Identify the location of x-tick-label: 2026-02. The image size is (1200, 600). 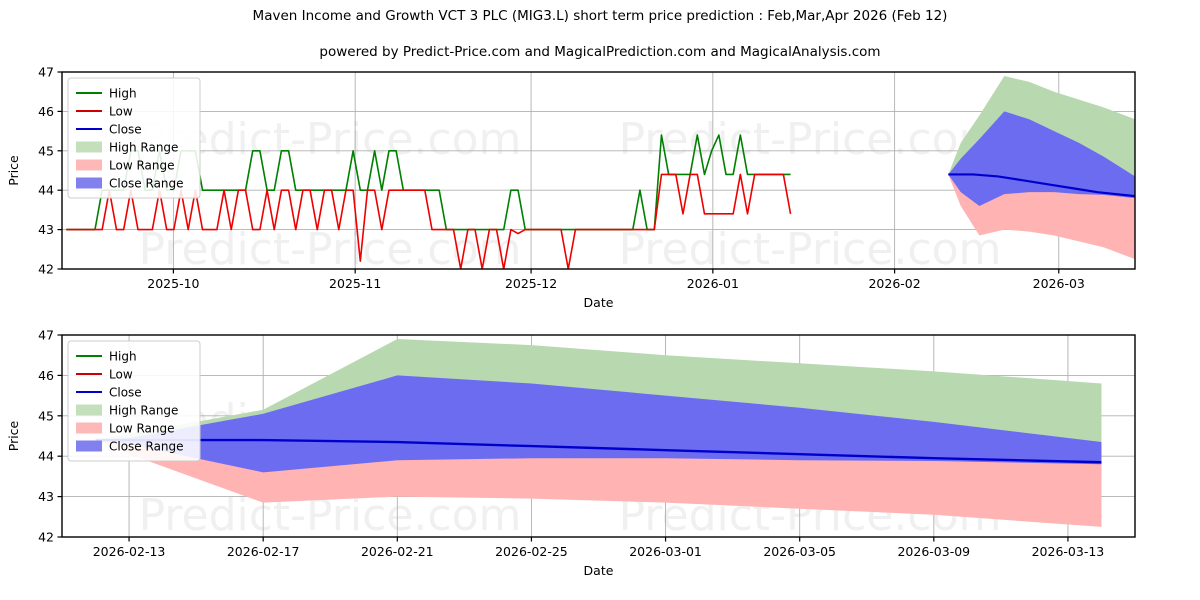
(894, 283).